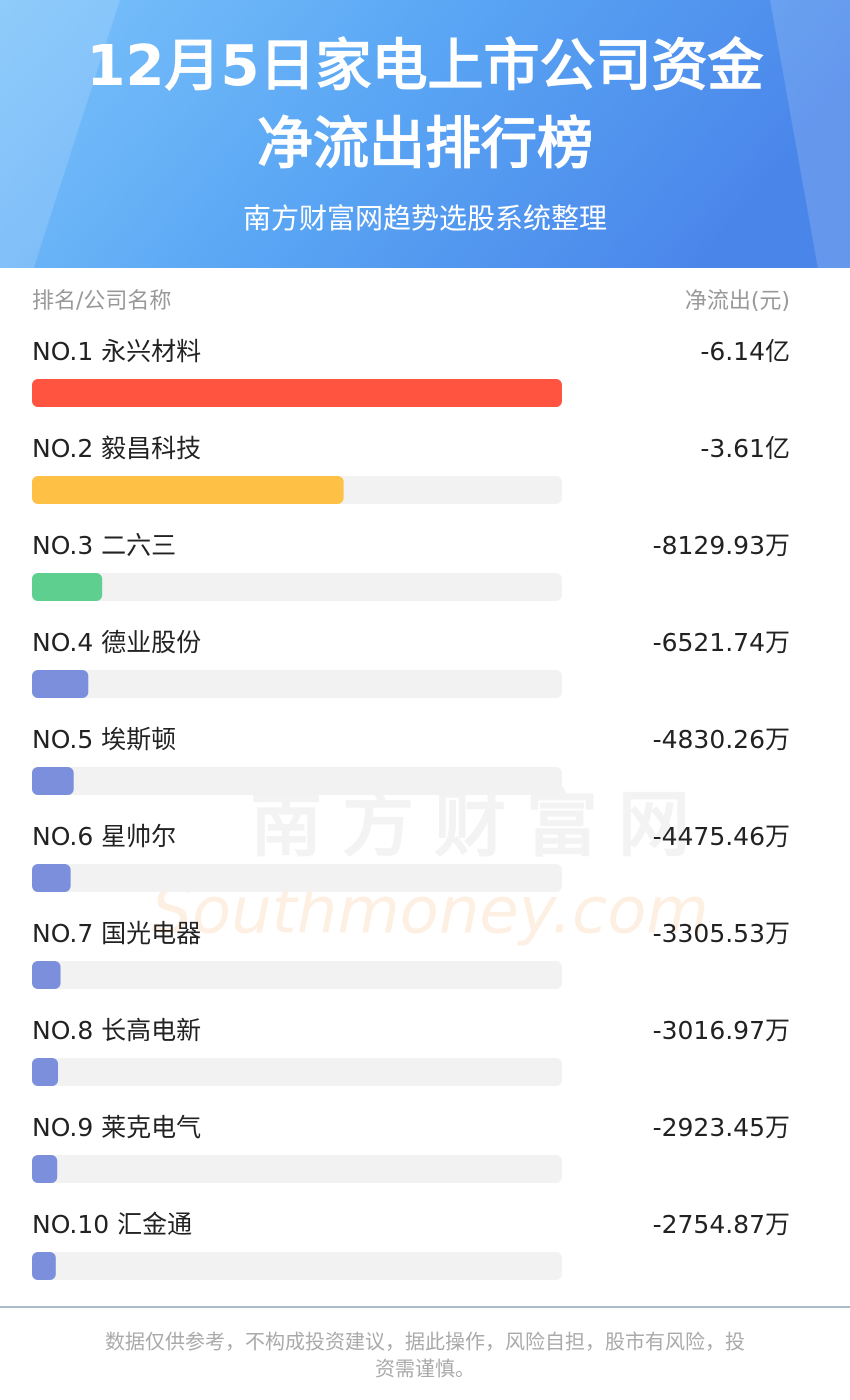 Image resolution: width=850 pixels, height=1400 pixels. Describe the element at coordinates (104, 836) in the screenshot. I see `row-label: NO.6 星帅尔` at that location.